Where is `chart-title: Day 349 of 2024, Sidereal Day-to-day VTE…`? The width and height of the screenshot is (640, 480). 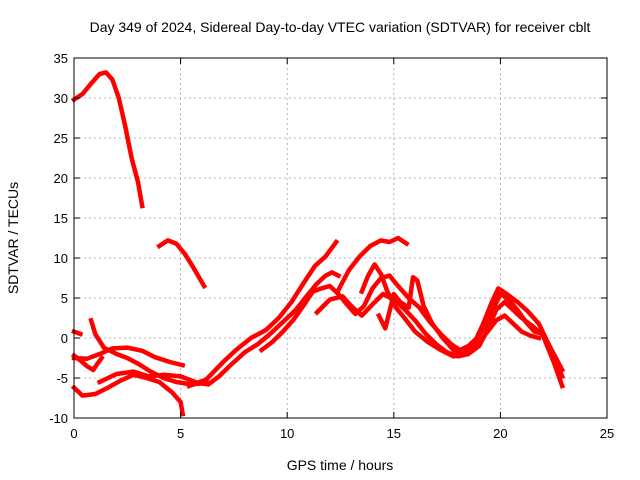
chart-title: Day 349 of 2024, Sidereal Day-to-day VTE… is located at coordinates (340, 27).